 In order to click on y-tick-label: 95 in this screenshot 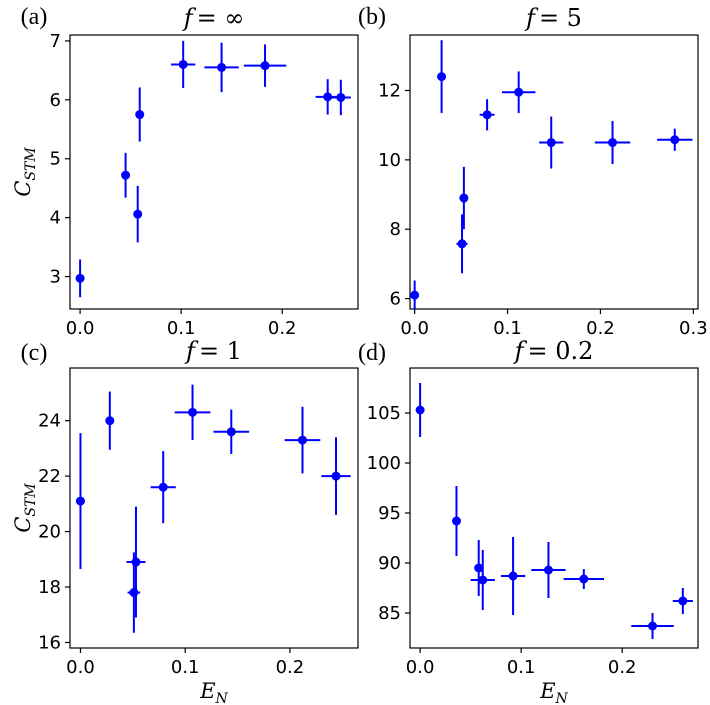, I will do `click(389, 513)`.